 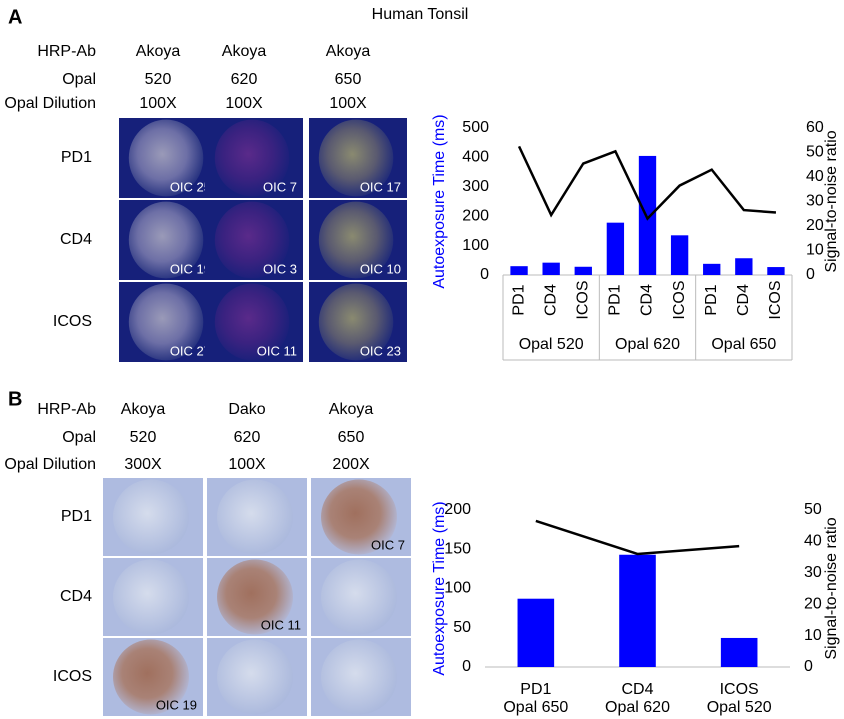 I want to click on header-value: 300X, so click(x=143, y=464).